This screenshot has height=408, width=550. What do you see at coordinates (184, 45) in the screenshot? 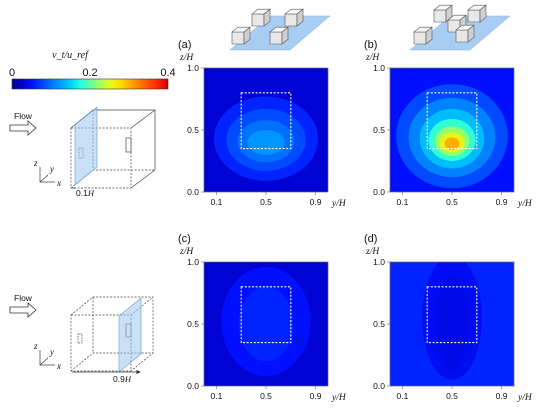
I see `panel-label: (a)` at bounding box center [184, 45].